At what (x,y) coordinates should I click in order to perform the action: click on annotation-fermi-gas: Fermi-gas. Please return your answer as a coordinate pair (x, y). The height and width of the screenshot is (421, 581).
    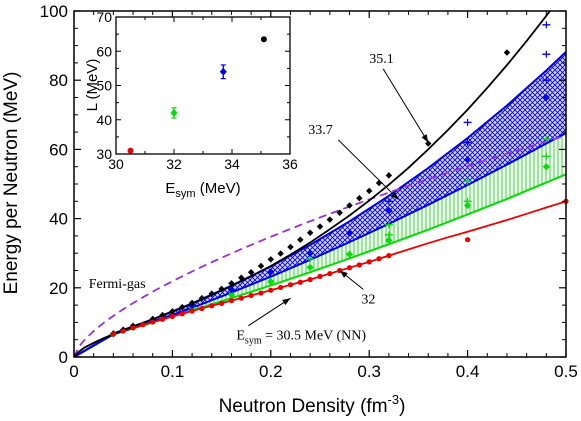
    Looking at the image, I should click on (117, 284).